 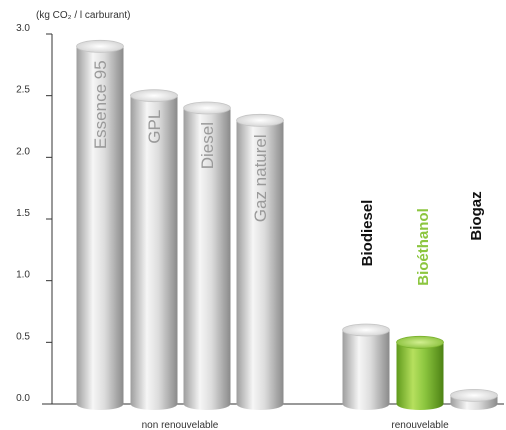 I want to click on y-tick-label: 2.0, so click(x=23, y=151).